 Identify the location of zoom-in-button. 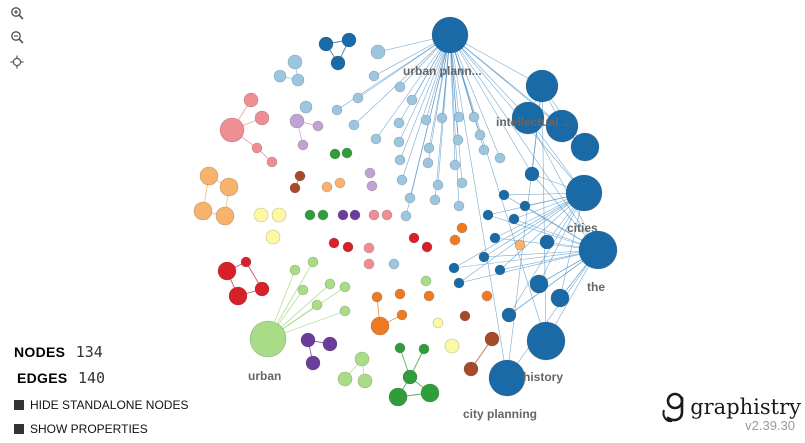
(17, 13).